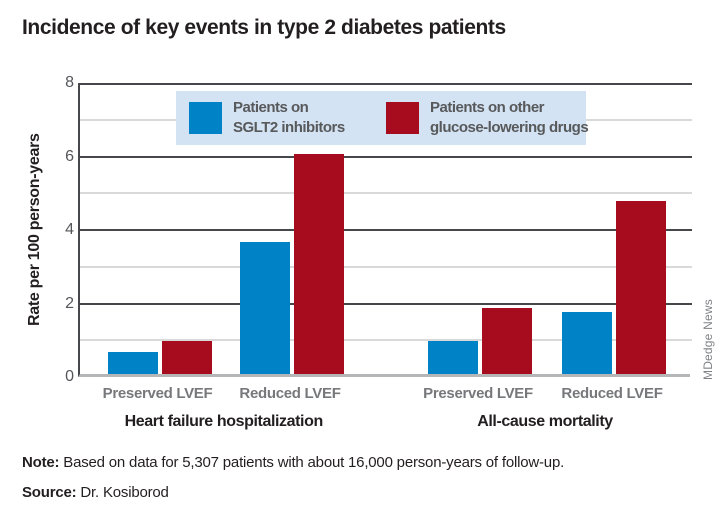  Describe the element at coordinates (289, 117) in the screenshot. I see `legend-label: Patients on SGLT2 inhibitors` at that location.